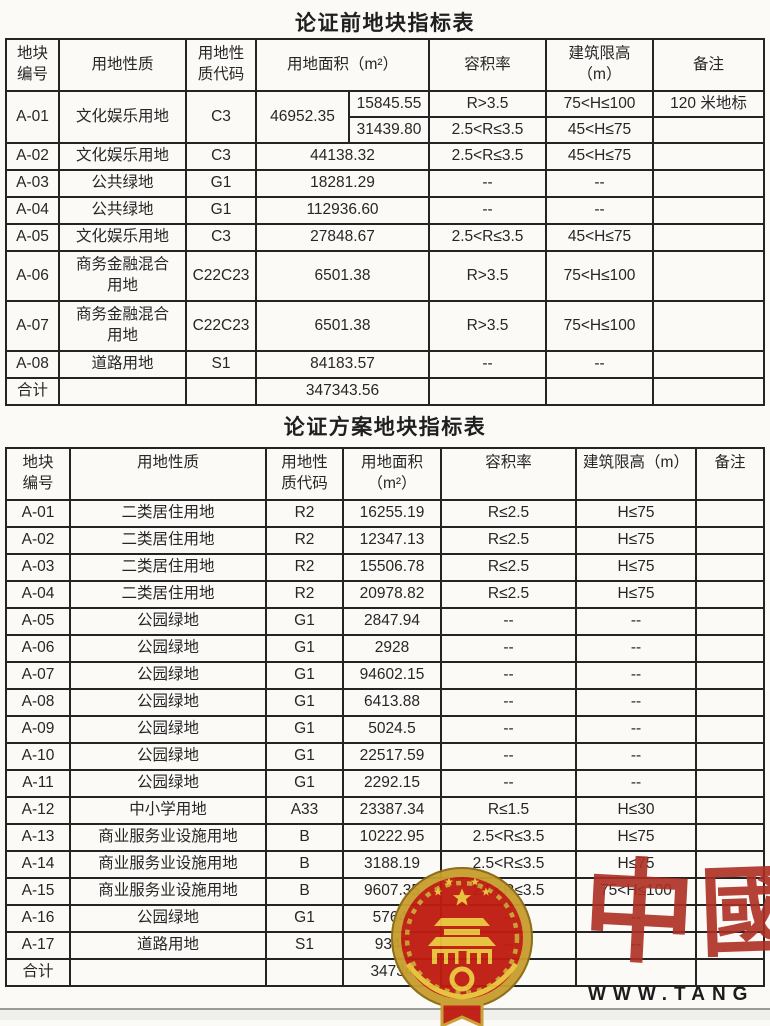  Describe the element at coordinates (122, 210) in the screenshot. I see `cell: 公共绿地` at that location.